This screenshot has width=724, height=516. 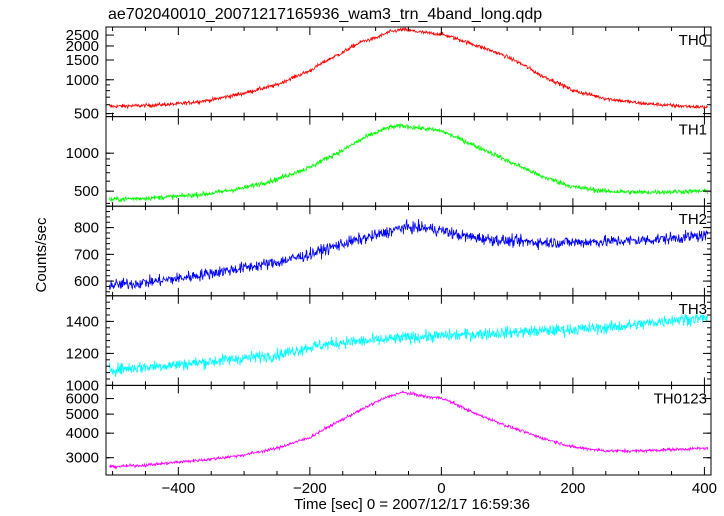 I want to click on y-axis-label: Counts/sec, so click(x=41, y=255).